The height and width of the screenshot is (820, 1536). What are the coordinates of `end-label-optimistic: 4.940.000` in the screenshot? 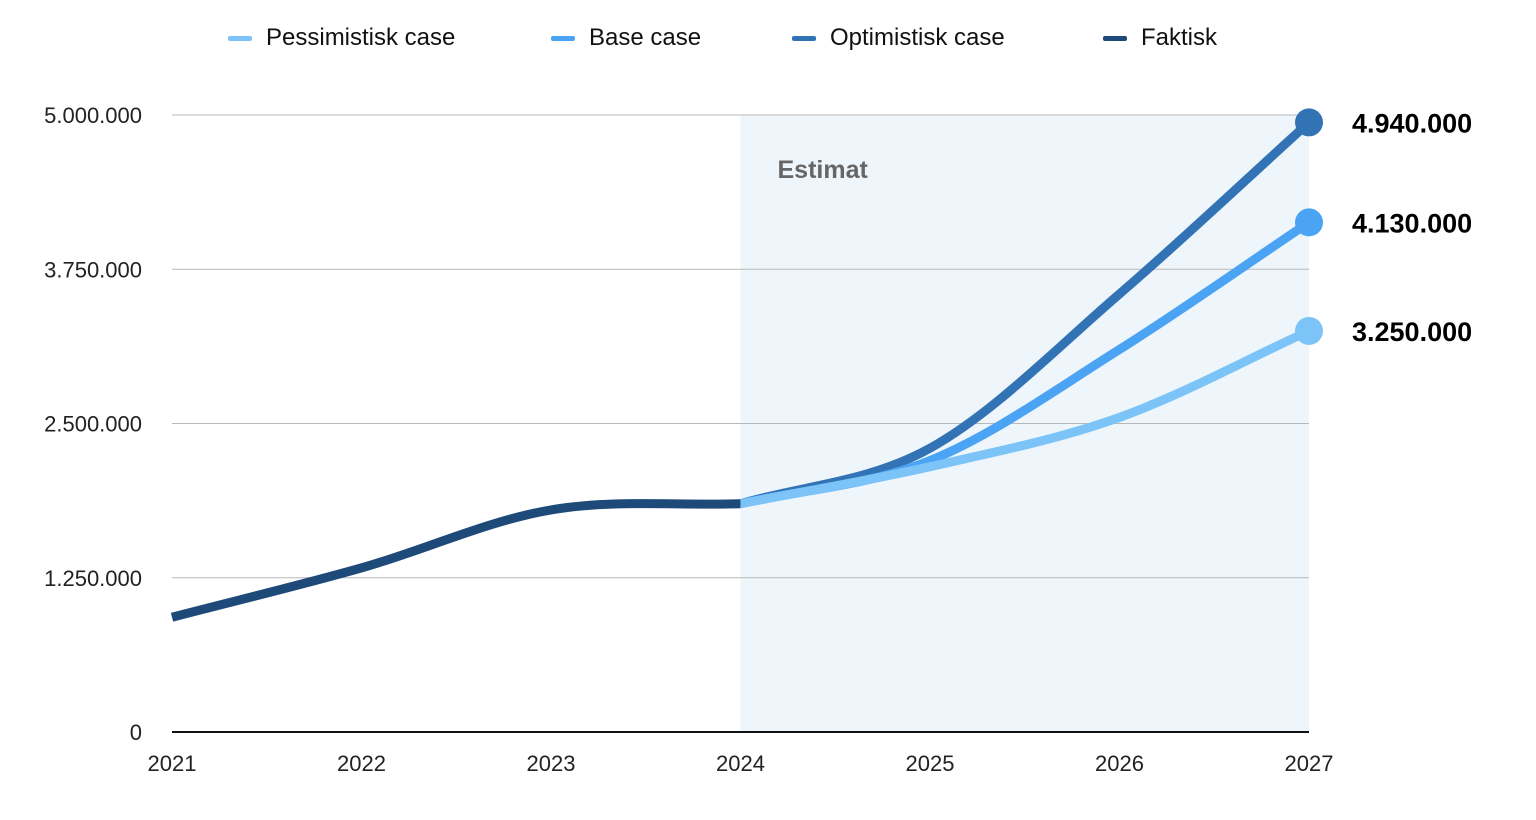 It's located at (1412, 123).